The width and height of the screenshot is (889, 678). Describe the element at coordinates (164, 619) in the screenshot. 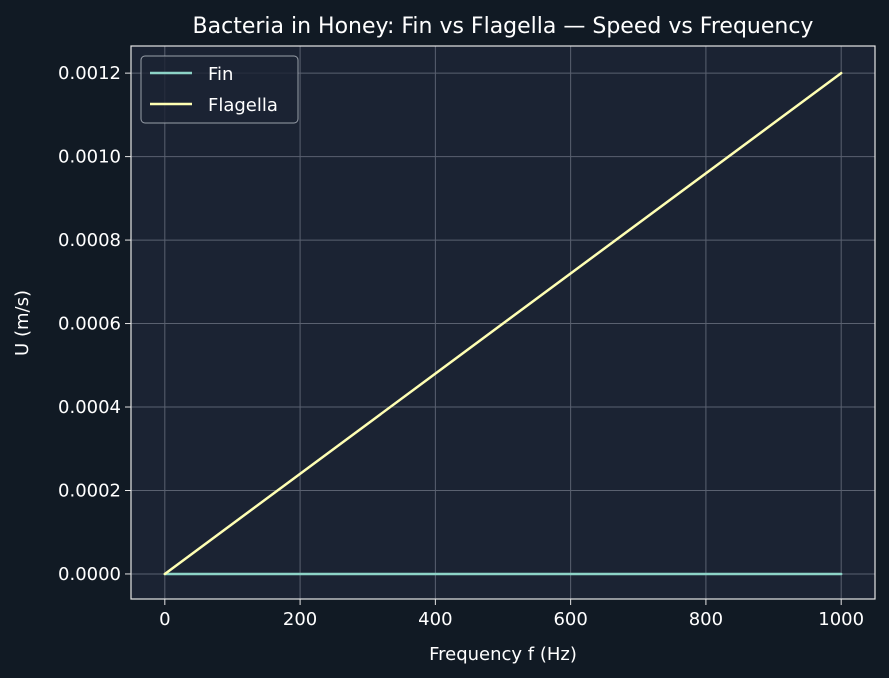

I see `x-tick-label: 0` at that location.